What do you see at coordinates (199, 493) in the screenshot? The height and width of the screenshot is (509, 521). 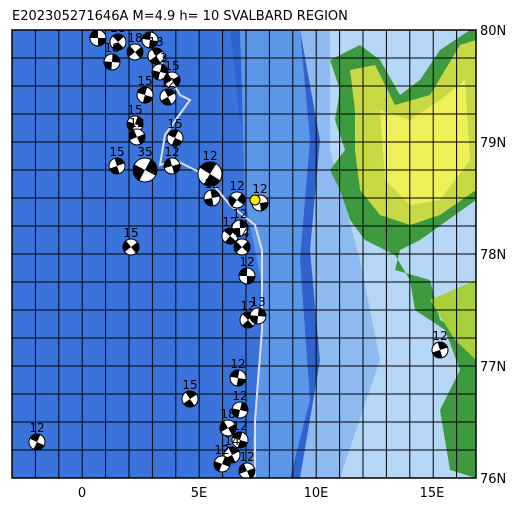 I see `x-axis-label: 5E` at bounding box center [199, 493].